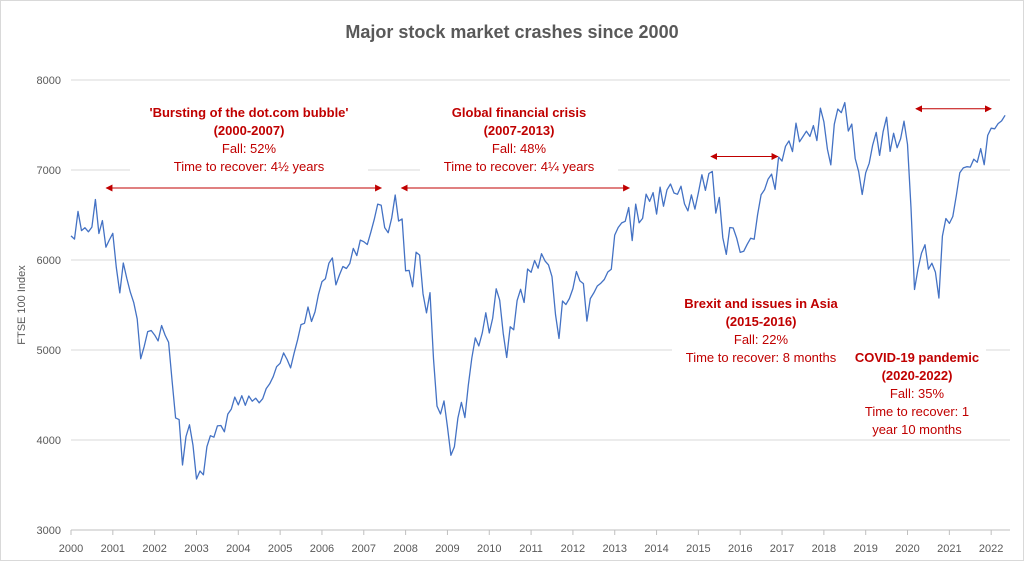  I want to click on x-tick-label: 2021, so click(949, 549).